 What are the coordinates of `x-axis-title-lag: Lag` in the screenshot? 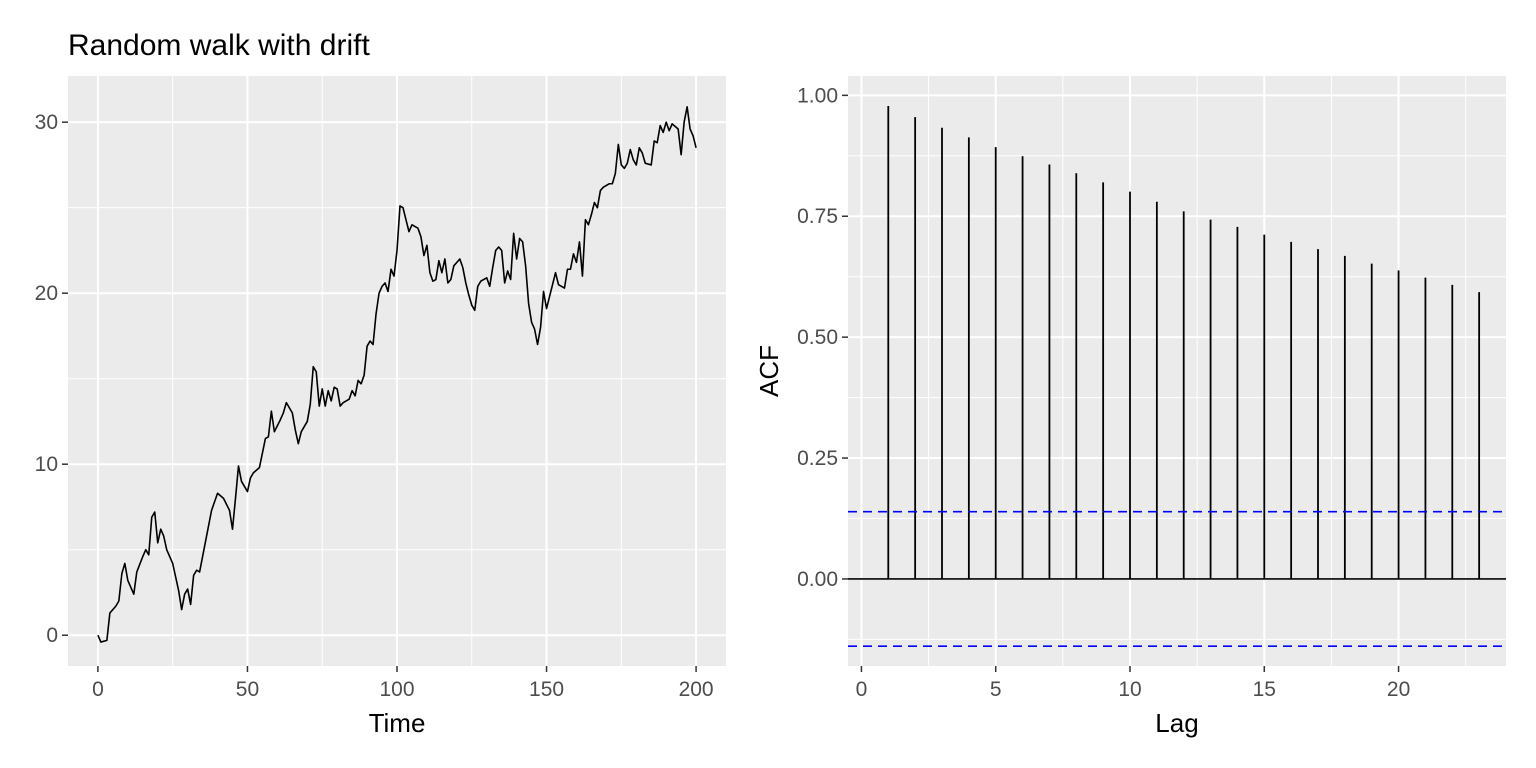 It's located at (1176, 723).